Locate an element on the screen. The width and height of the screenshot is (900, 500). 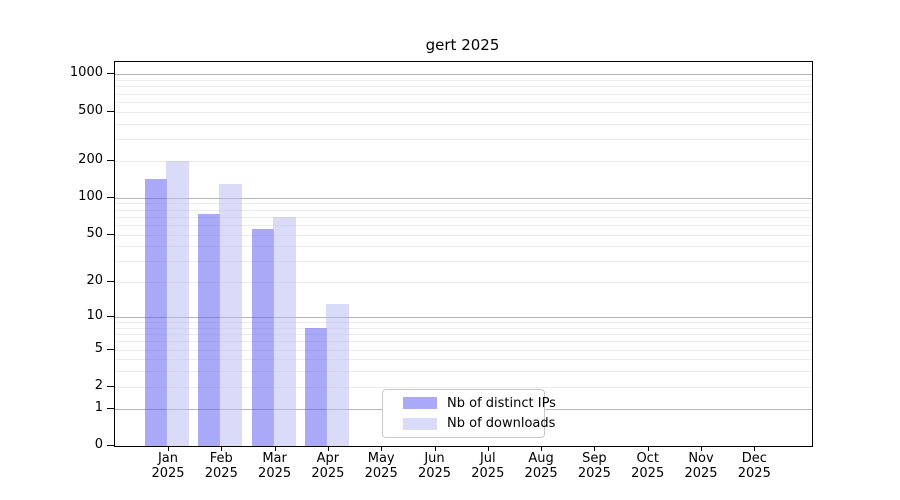
legend: Nb of distinct IPs Nb of downloads is located at coordinates (469, 413).